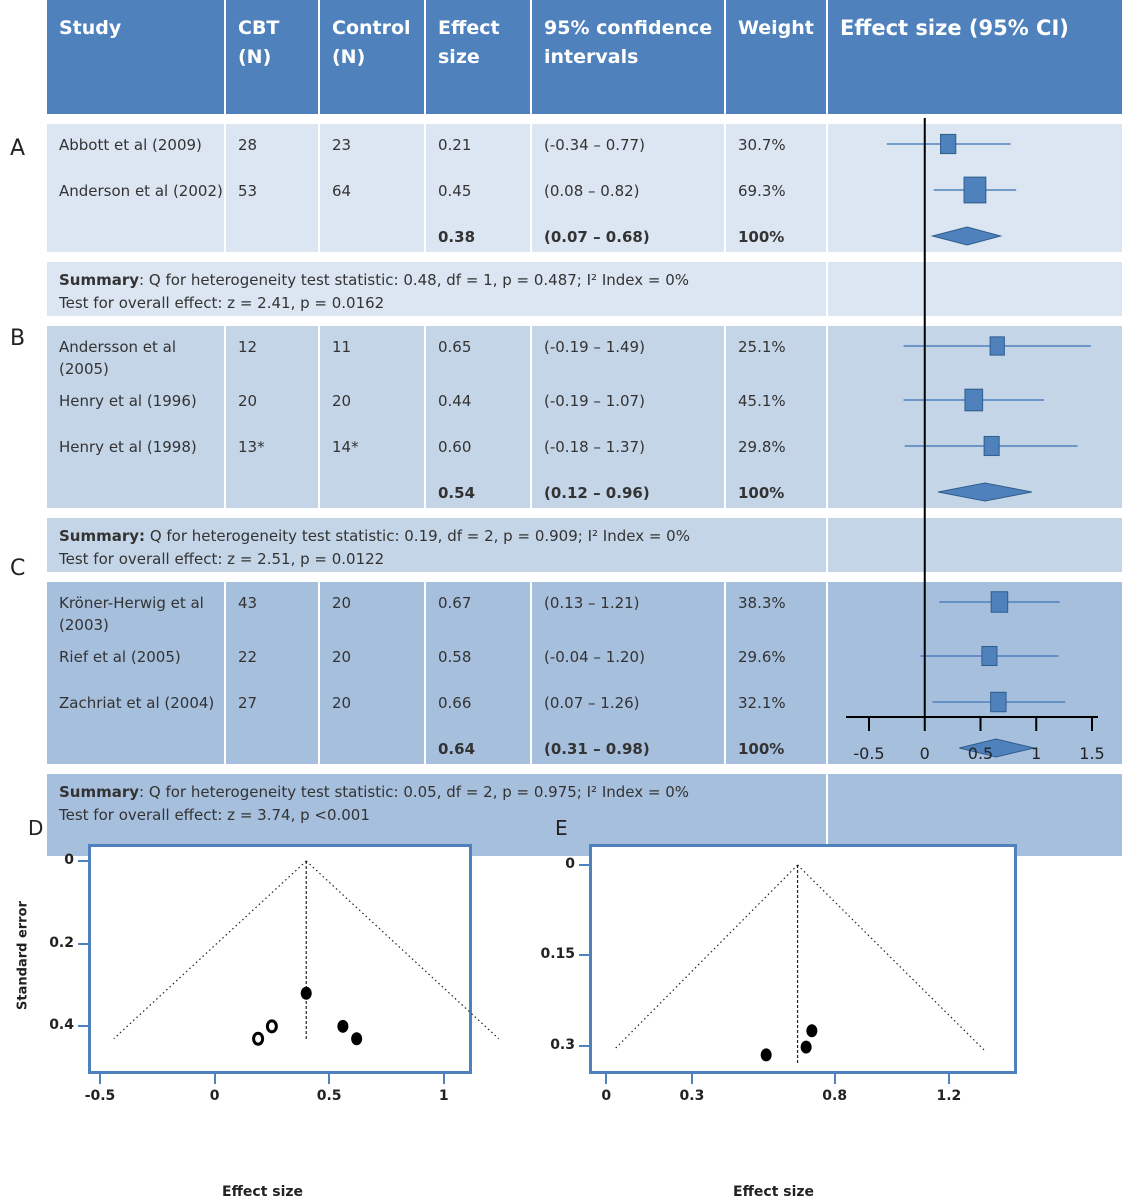 The width and height of the screenshot is (1122, 1204). What do you see at coordinates (478, 193) in the screenshot?
I see `effect-size: 0.45` at bounding box center [478, 193].